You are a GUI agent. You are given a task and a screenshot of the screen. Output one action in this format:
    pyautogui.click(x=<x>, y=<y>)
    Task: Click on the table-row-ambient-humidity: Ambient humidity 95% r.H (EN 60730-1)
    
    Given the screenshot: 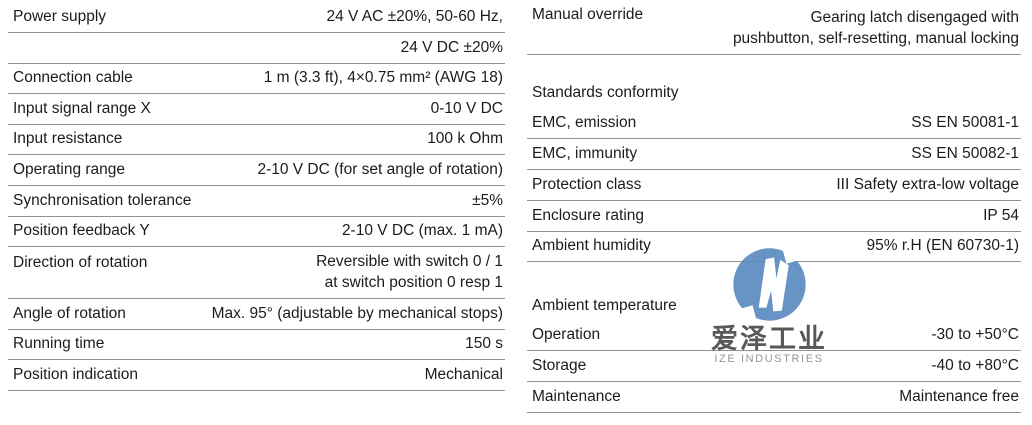 What is the action you would take?
    pyautogui.click(x=774, y=247)
    